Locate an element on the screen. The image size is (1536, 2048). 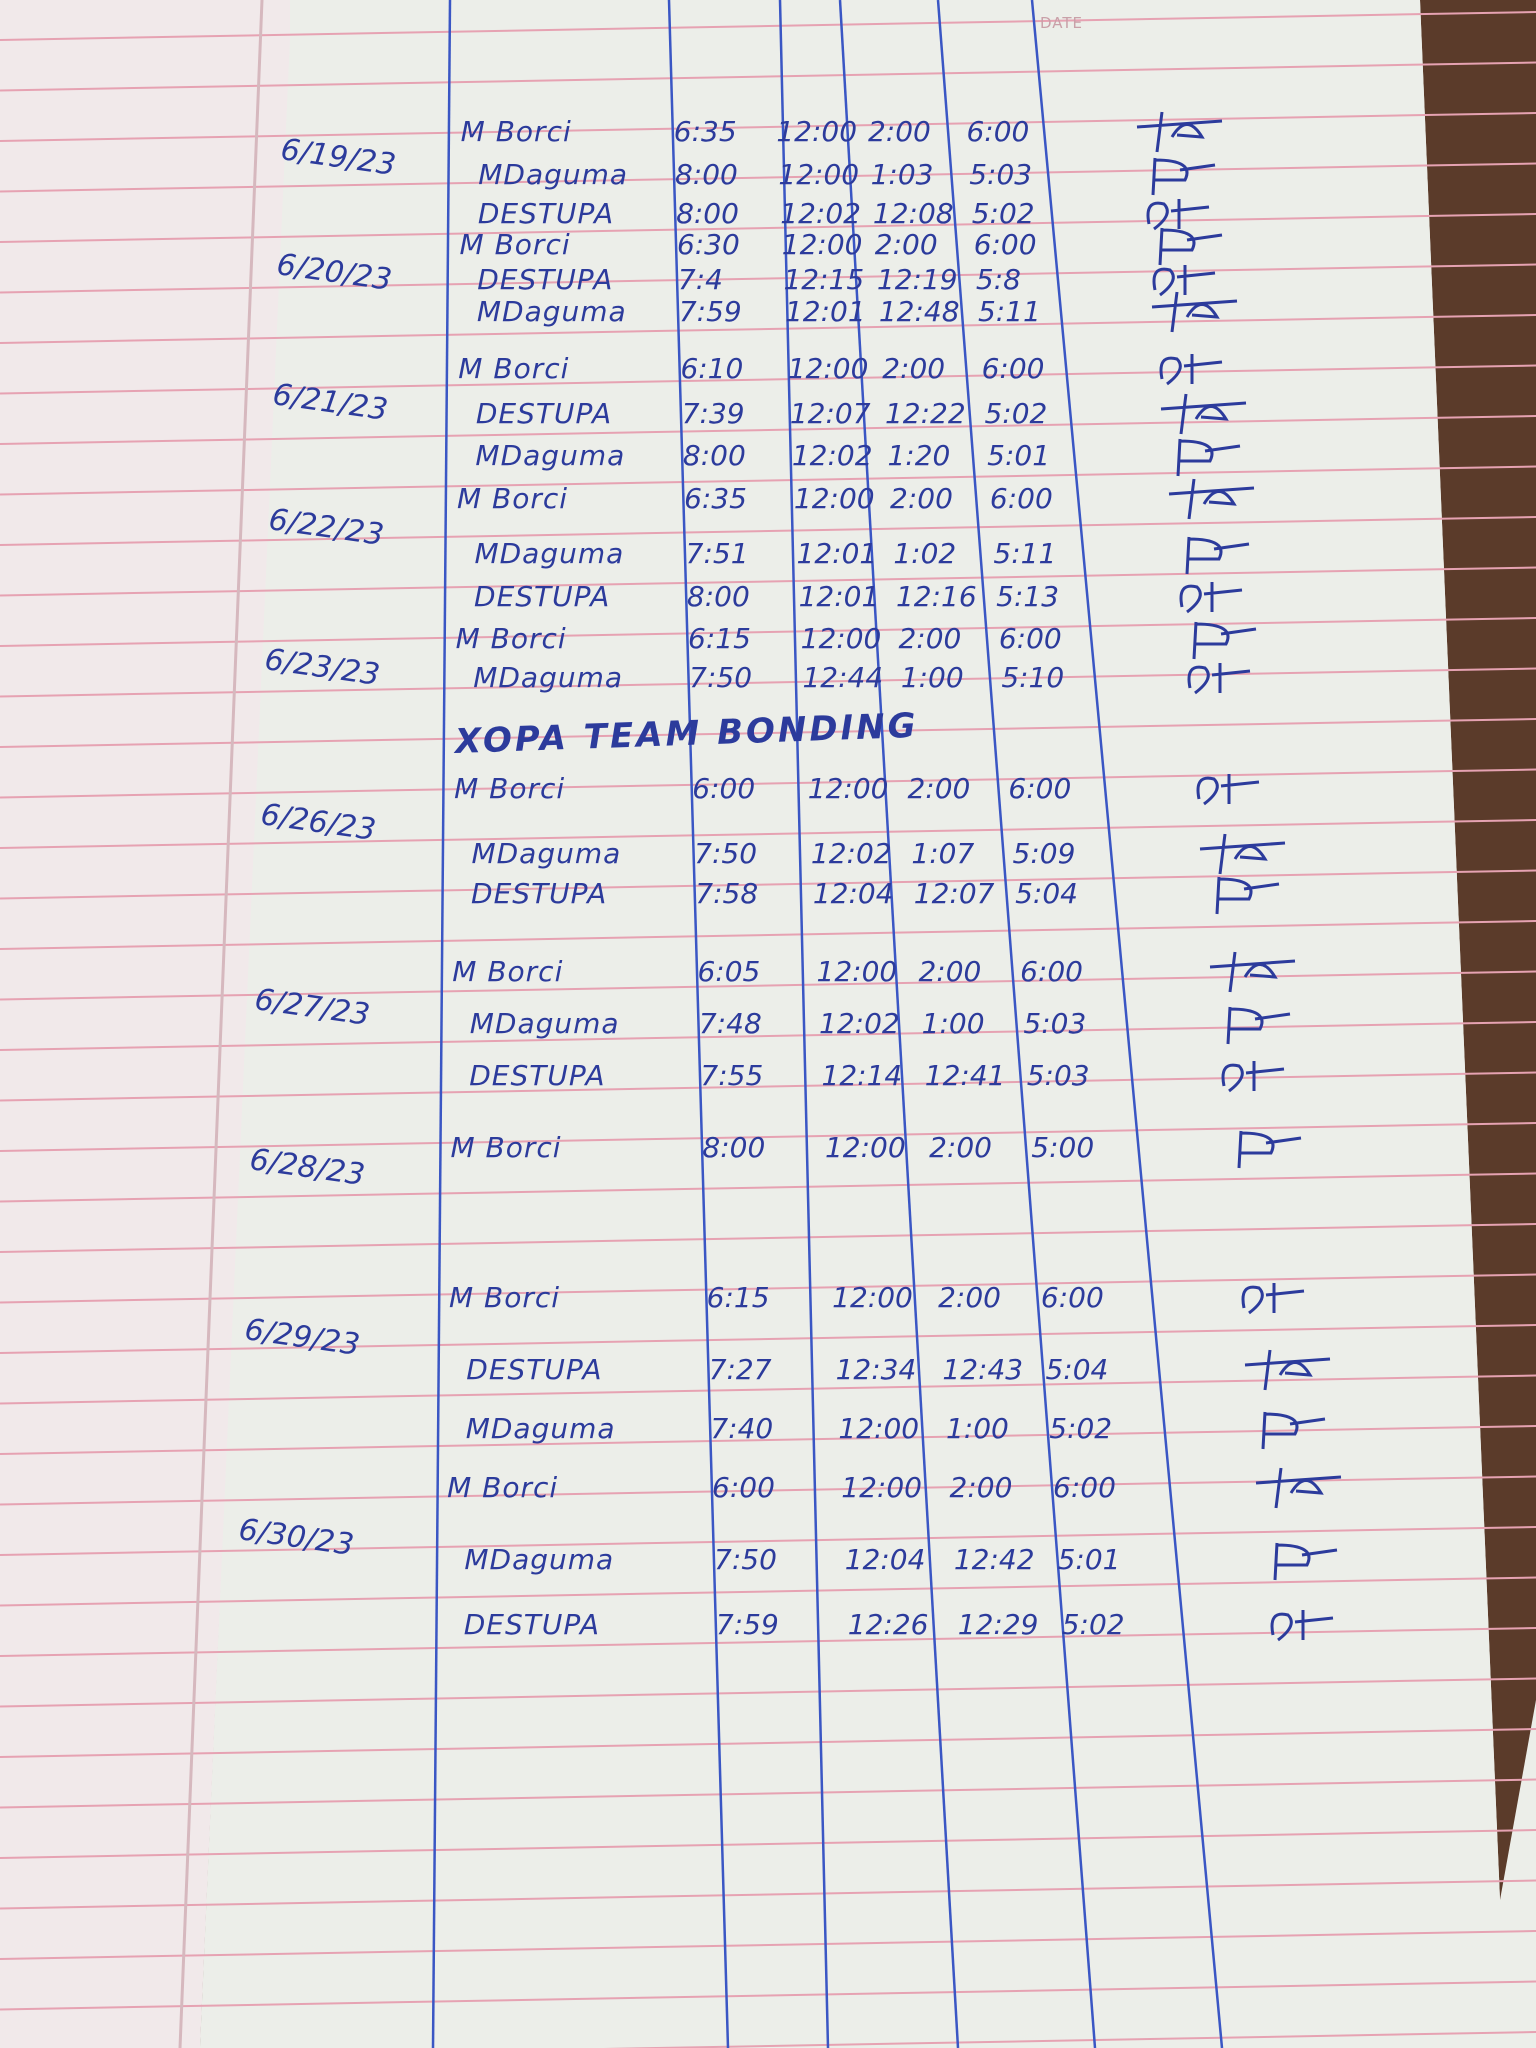
time-in: 6:35 is located at coordinates (705, 131).